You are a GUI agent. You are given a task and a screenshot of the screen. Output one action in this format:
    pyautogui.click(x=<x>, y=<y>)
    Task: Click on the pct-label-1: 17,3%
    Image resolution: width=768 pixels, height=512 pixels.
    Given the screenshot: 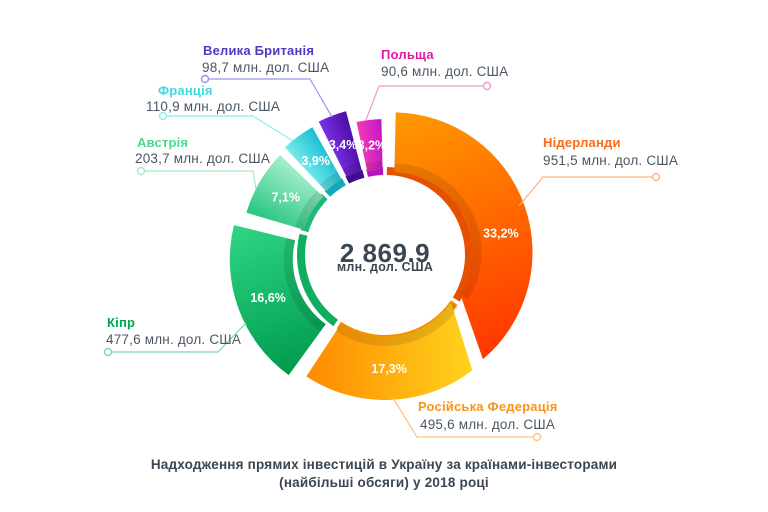 What is the action you would take?
    pyautogui.click(x=388, y=369)
    